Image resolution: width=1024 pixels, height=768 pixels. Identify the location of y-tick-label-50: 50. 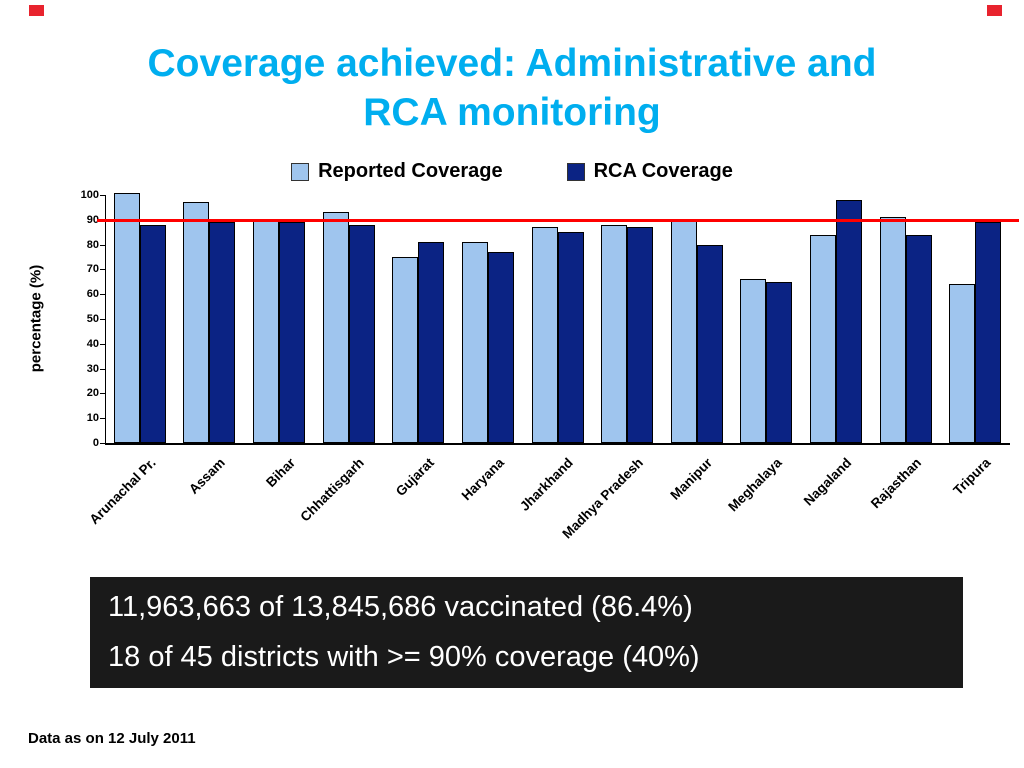
(92, 319).